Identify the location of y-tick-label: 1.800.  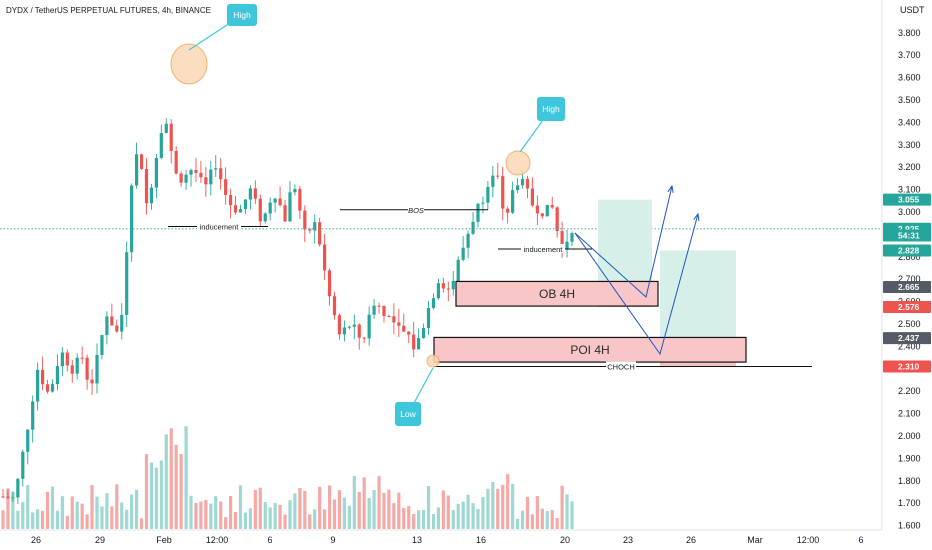
(909, 481).